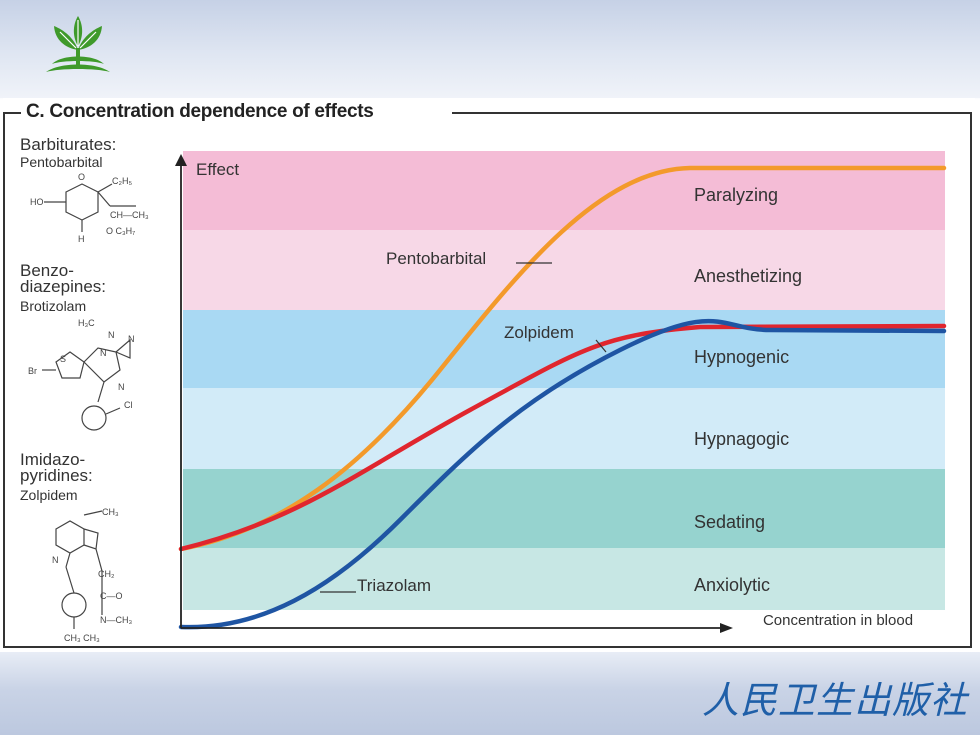  I want to click on x-axis-label: Concentration in blood, so click(838, 621).